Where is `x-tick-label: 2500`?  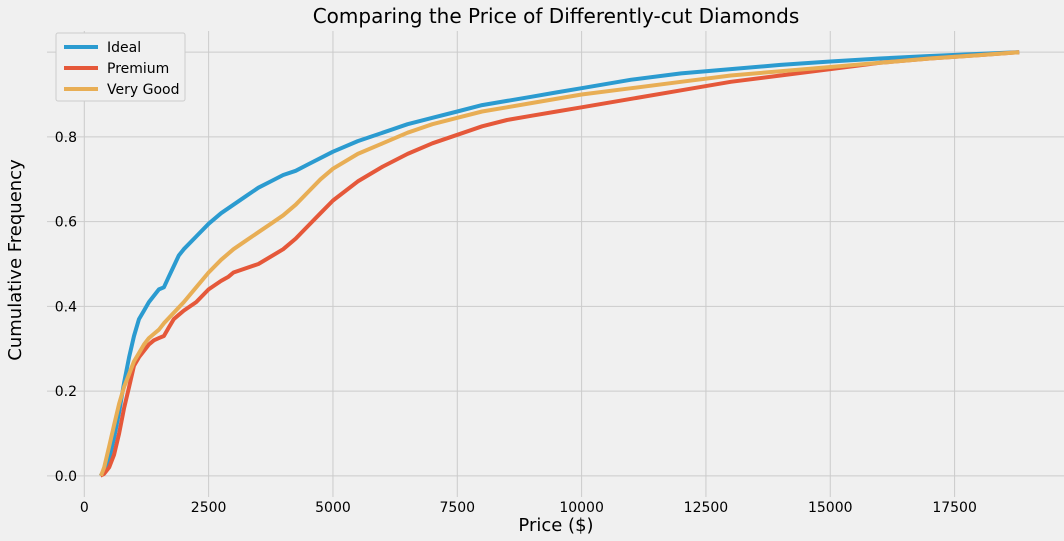 x-tick-label: 2500 is located at coordinates (209, 508).